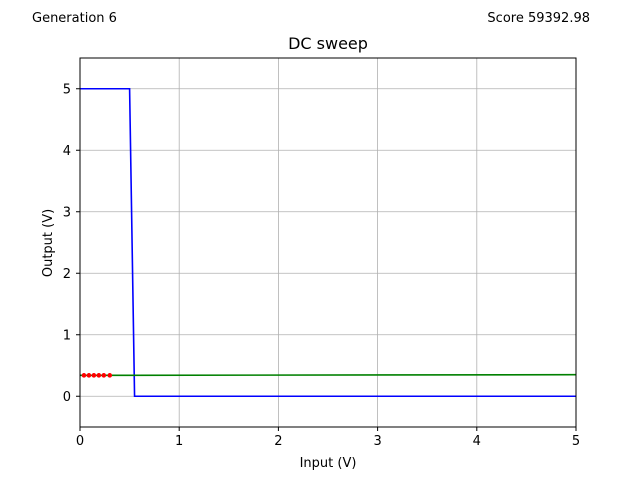 The height and width of the screenshot is (480, 640). What do you see at coordinates (67, 212) in the screenshot?
I see `y-tick-label: 3` at bounding box center [67, 212].